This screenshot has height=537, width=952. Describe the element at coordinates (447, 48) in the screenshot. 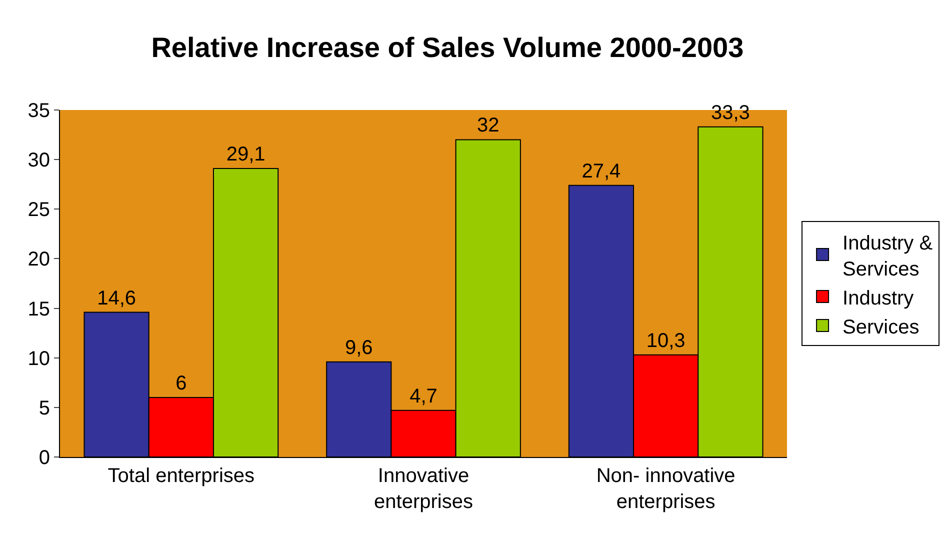

I see `chart-title: Relative Increase of Sales Volume 2000-2003` at that location.